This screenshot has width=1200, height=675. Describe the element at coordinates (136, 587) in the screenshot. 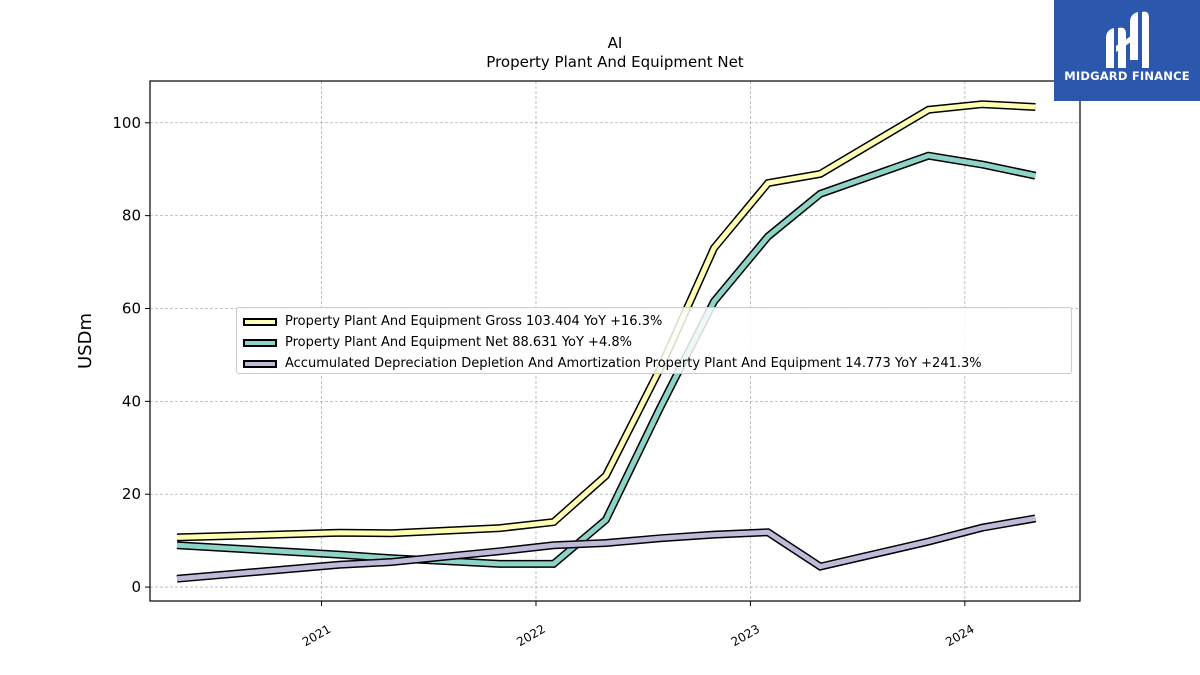

I see `y-tick-label: 0` at that location.